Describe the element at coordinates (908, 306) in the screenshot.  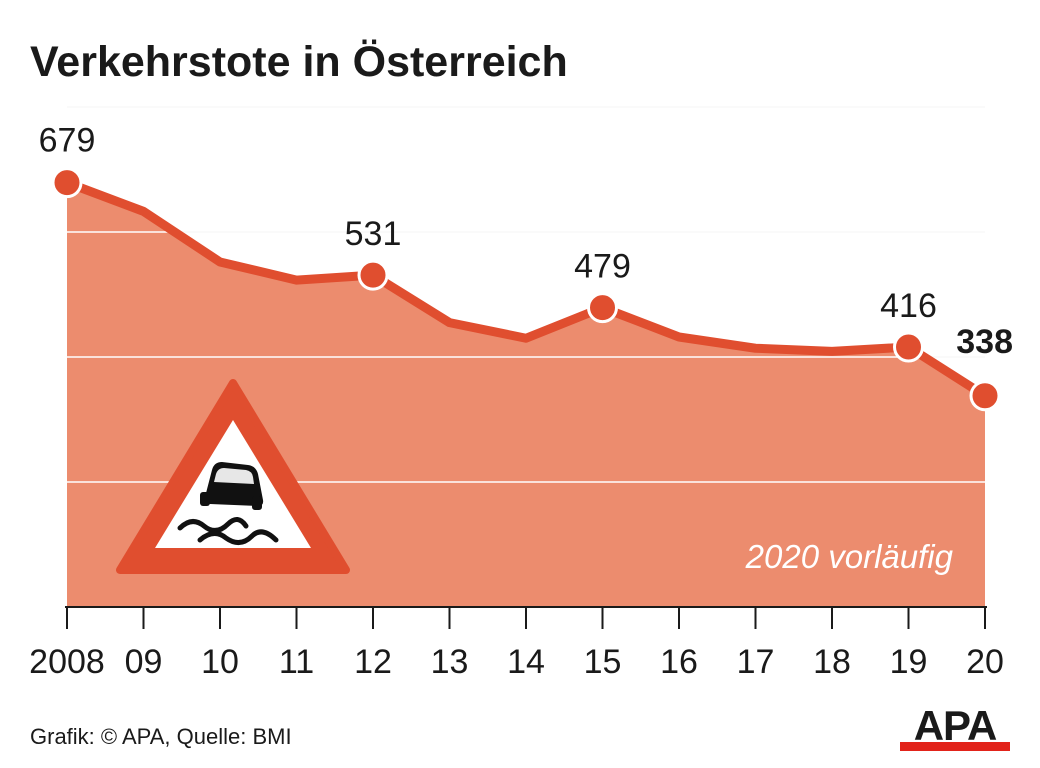
I see `data-label: 416` at that location.